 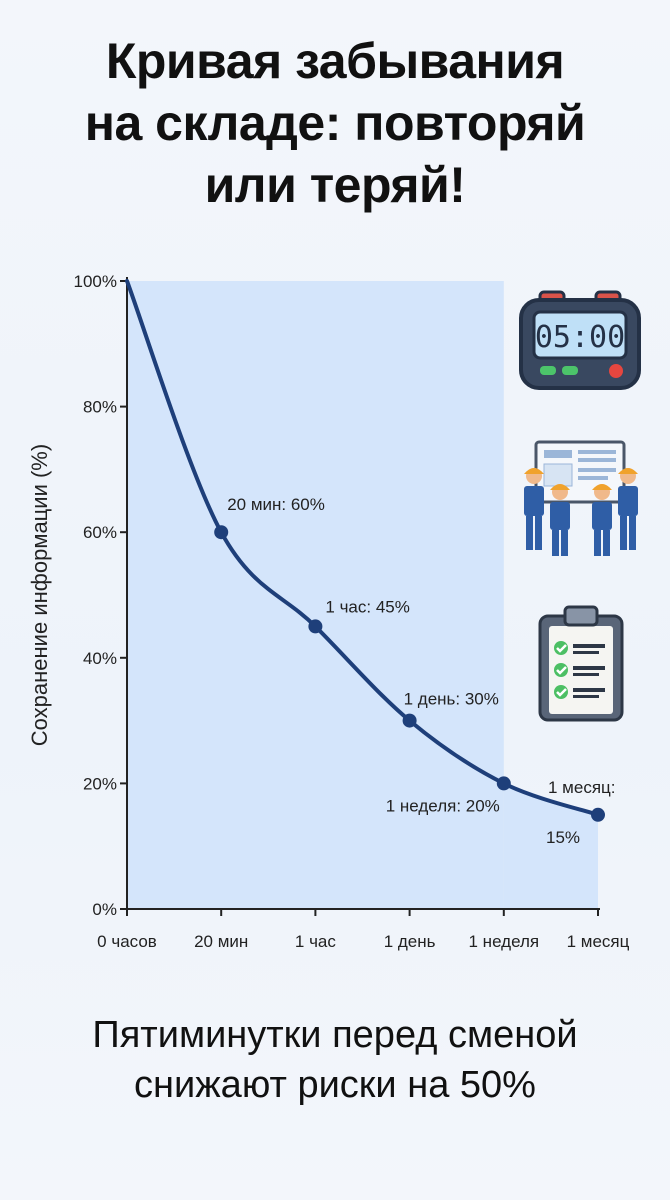 What do you see at coordinates (534, 509) in the screenshot?
I see `worker-figure` at bounding box center [534, 509].